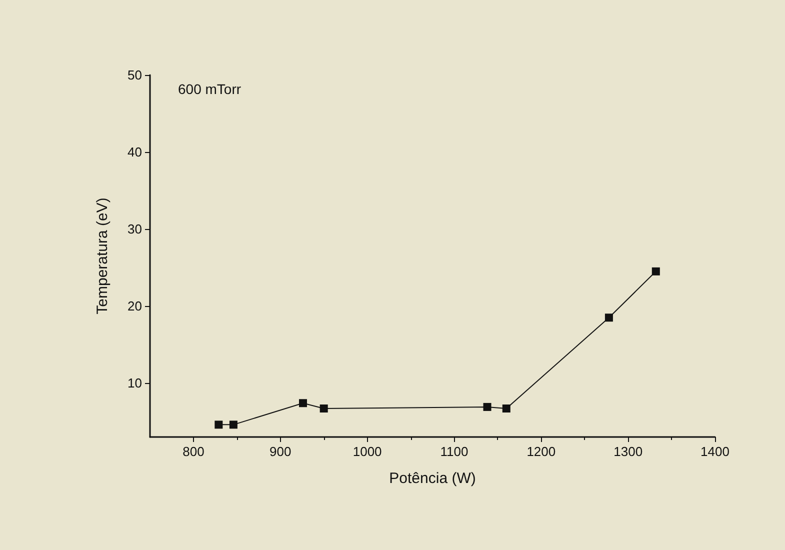  Describe the element at coordinates (541, 451) in the screenshot. I see `x-tick-label: 1200` at that location.